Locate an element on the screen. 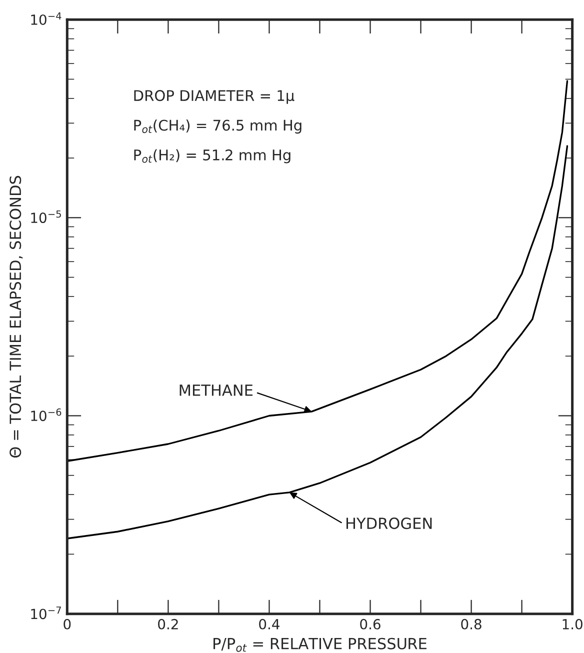 The image size is (584, 653). y-tick-label: 10$^{−6}$ is located at coordinates (46, 415).